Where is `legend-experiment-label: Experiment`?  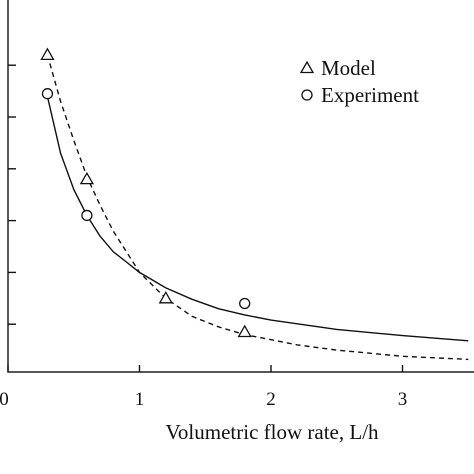 legend-experiment-label: Experiment is located at coordinates (370, 95).